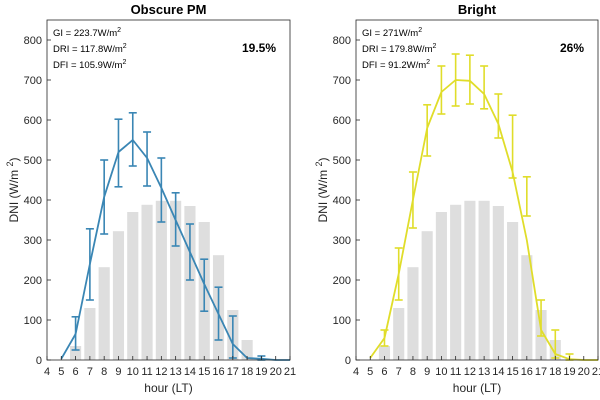 This screenshot has height=400, width=600. I want to click on annotation-gi: GI = 223.7W/m2, so click(87, 33).